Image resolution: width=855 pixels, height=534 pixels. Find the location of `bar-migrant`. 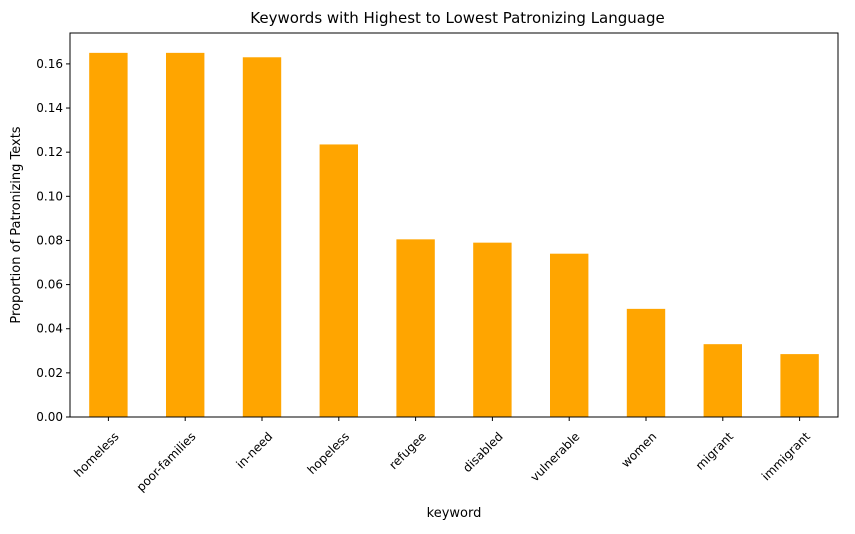

bar-migrant is located at coordinates (722, 380).